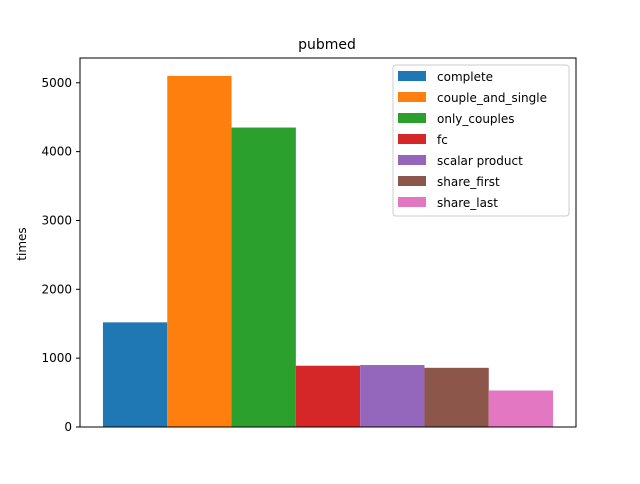  I want to click on legend-swatch-fc, so click(412, 139).